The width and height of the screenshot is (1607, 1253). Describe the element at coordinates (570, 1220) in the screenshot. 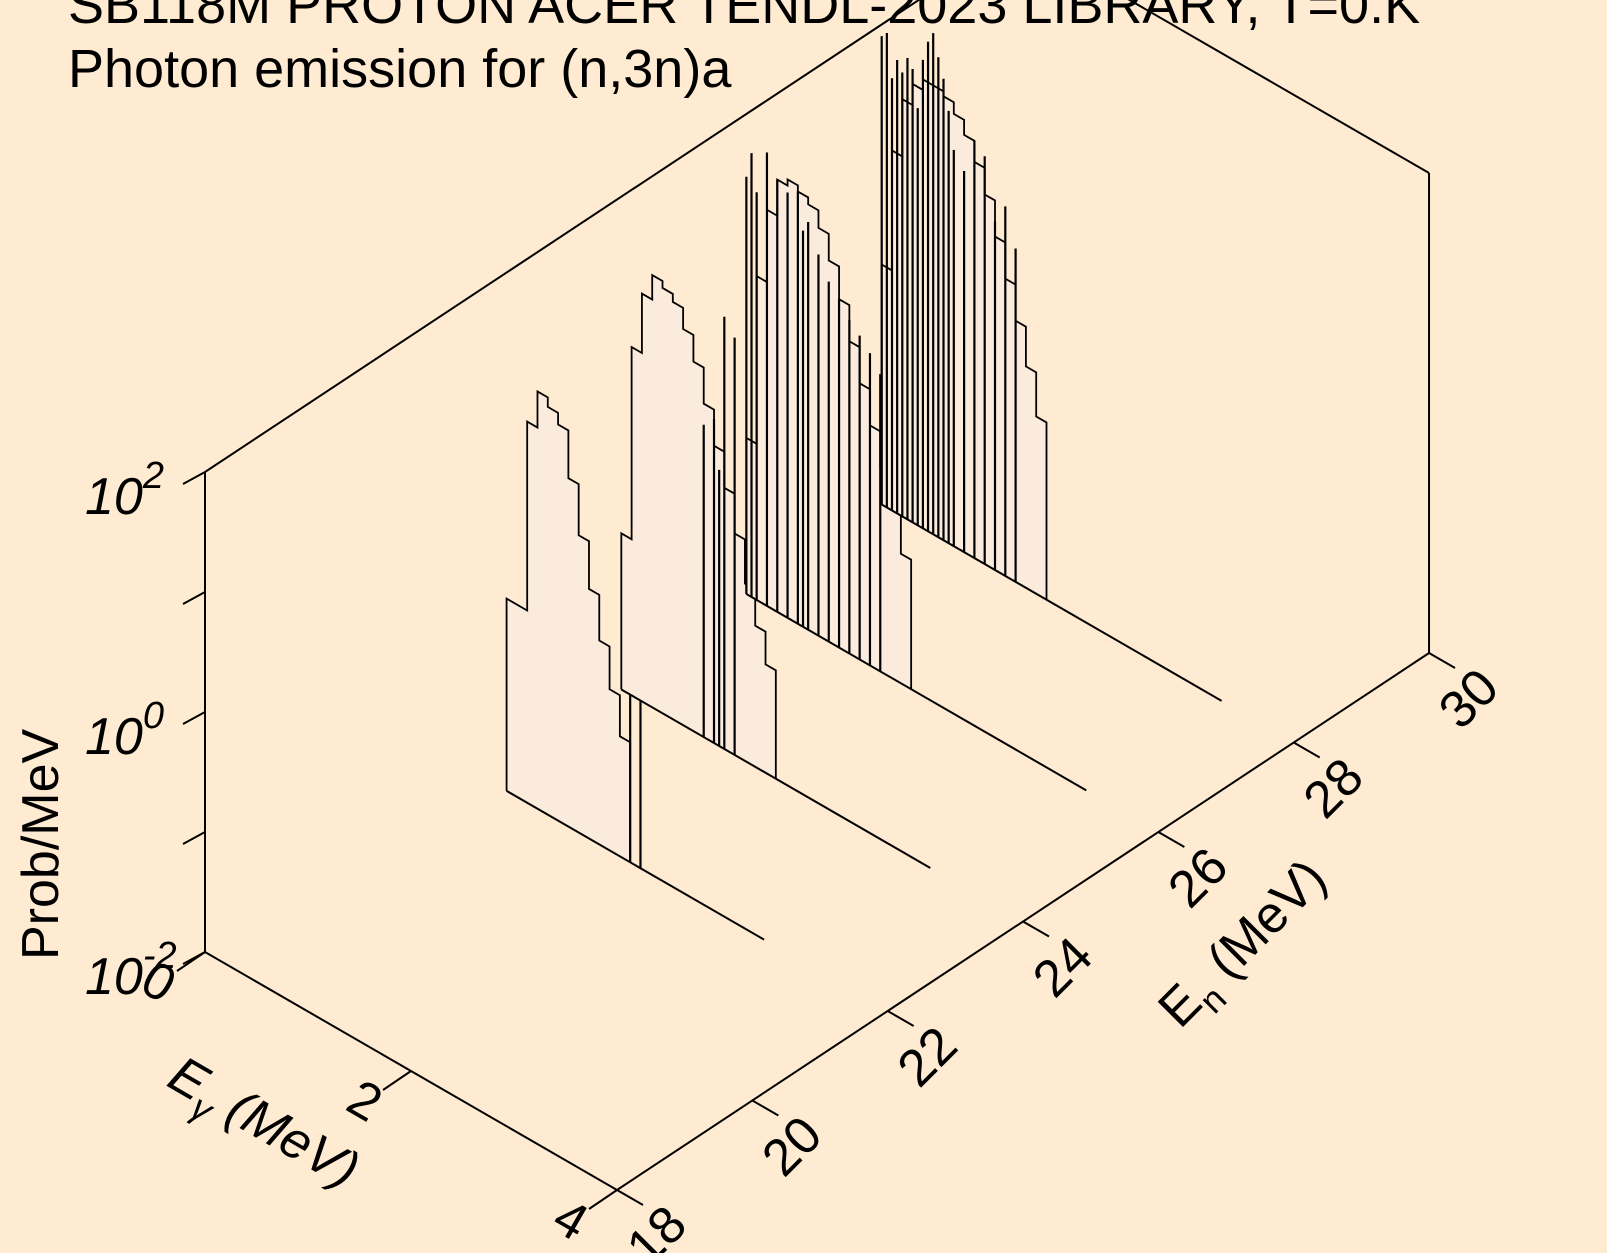

I see `x-tick-label-2: 4` at that location.